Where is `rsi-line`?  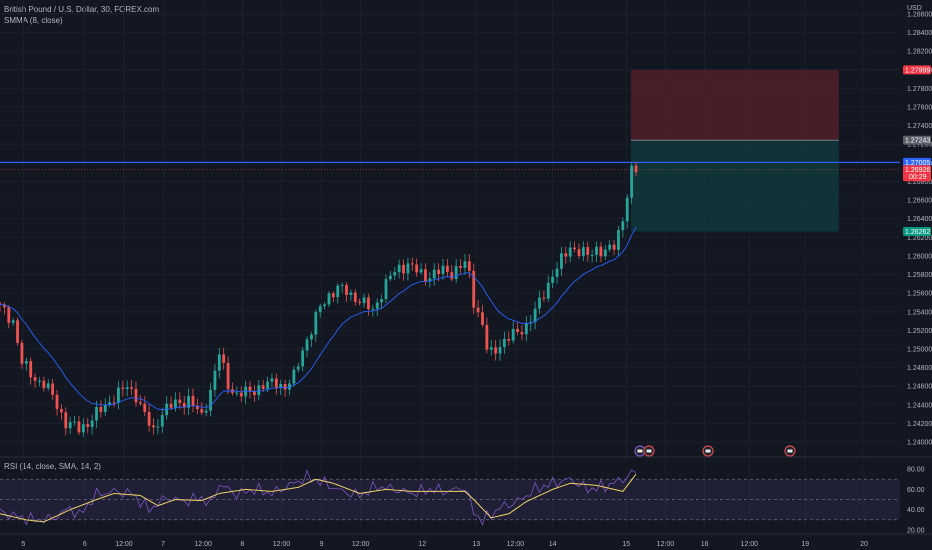
rsi-line is located at coordinates (318, 497).